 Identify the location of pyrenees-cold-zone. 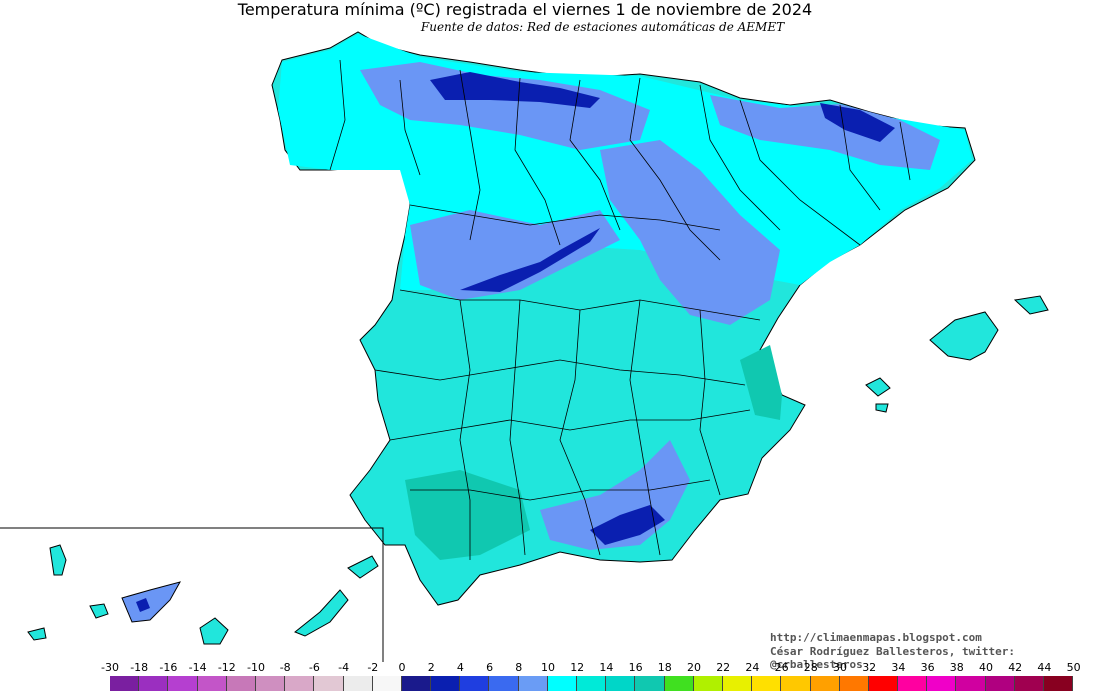
(825, 132).